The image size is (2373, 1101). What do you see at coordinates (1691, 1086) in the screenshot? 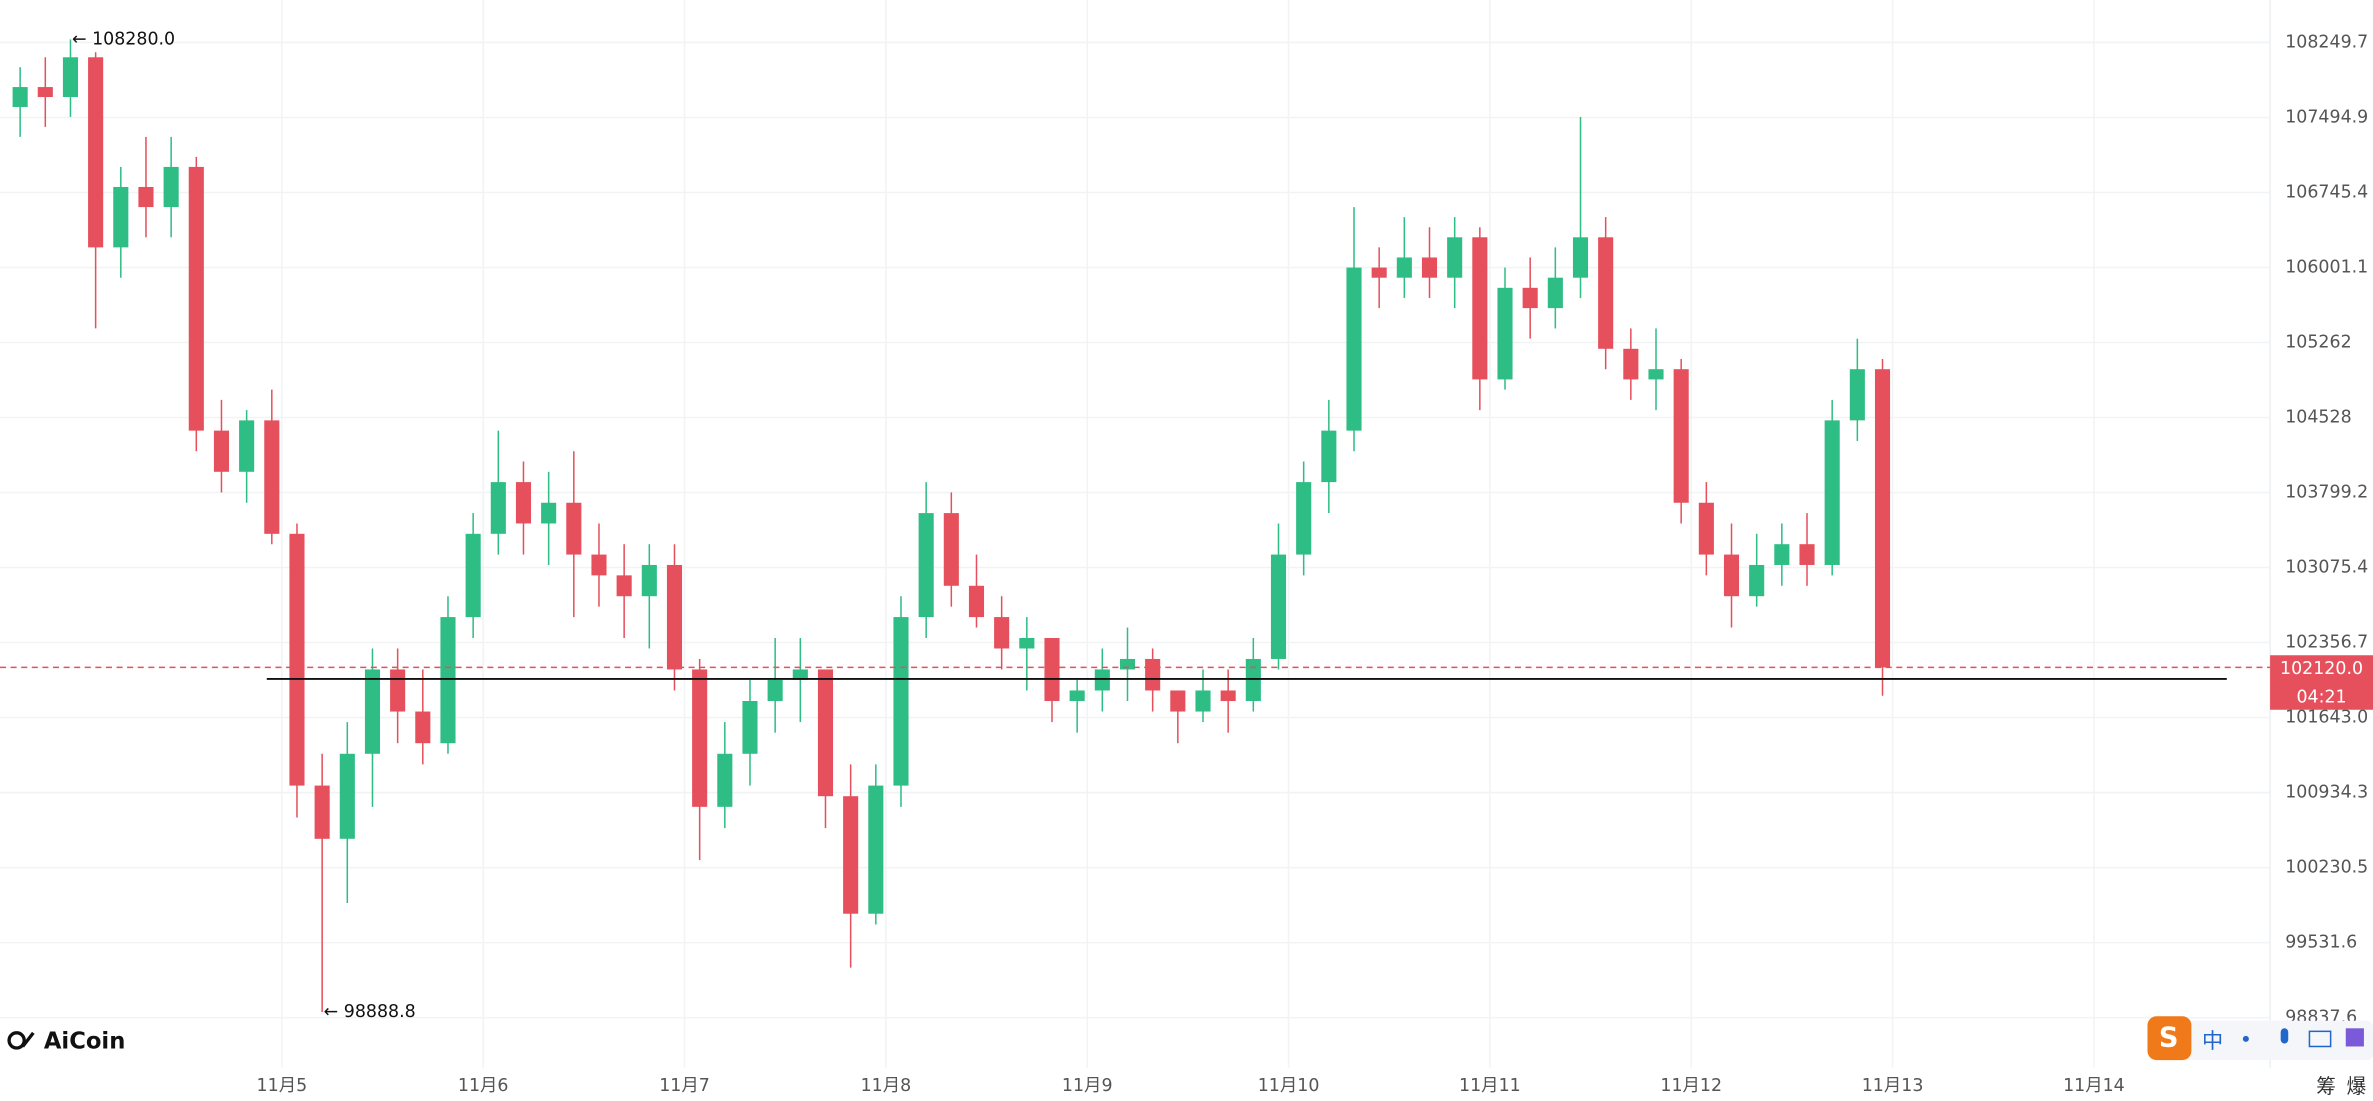
I see `x-tick-label: 11月12` at bounding box center [1691, 1086].